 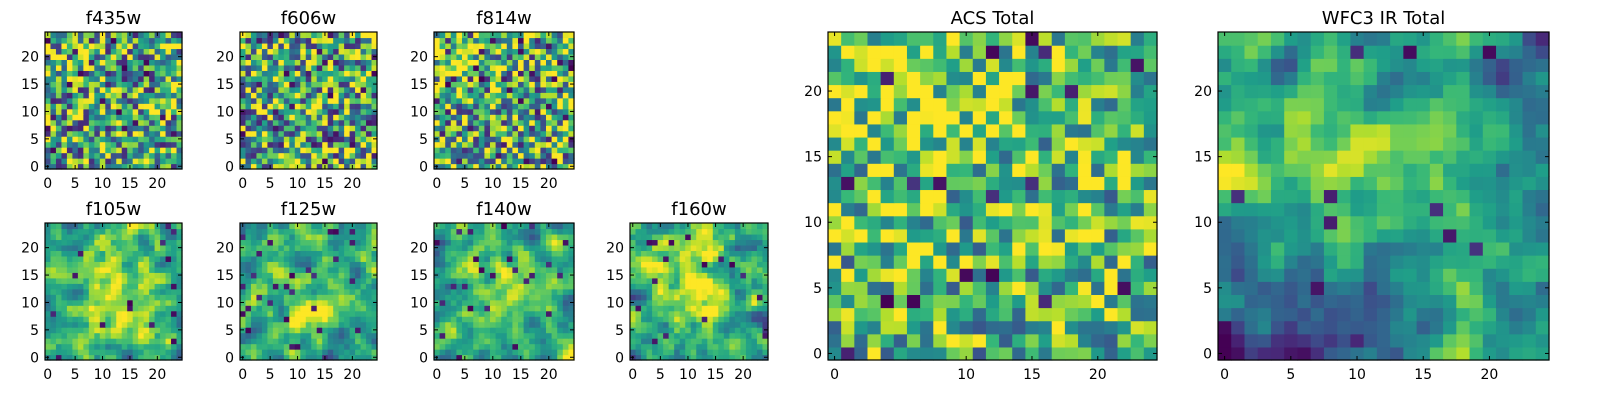 What do you see at coordinates (504, 100) in the screenshot?
I see `axes-frame` at bounding box center [504, 100].